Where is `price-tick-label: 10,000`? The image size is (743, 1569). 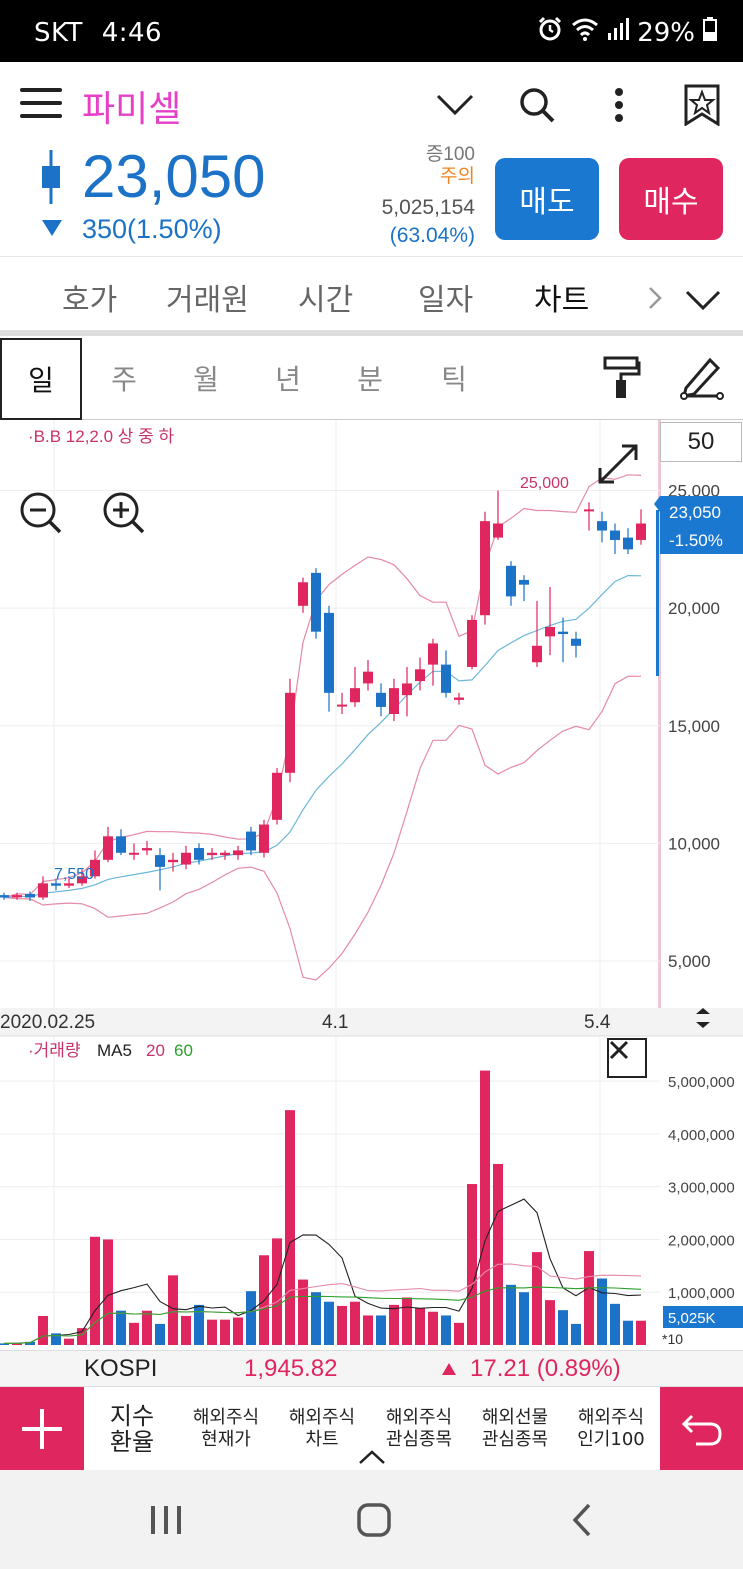 price-tick-label: 10,000 is located at coordinates (694, 843).